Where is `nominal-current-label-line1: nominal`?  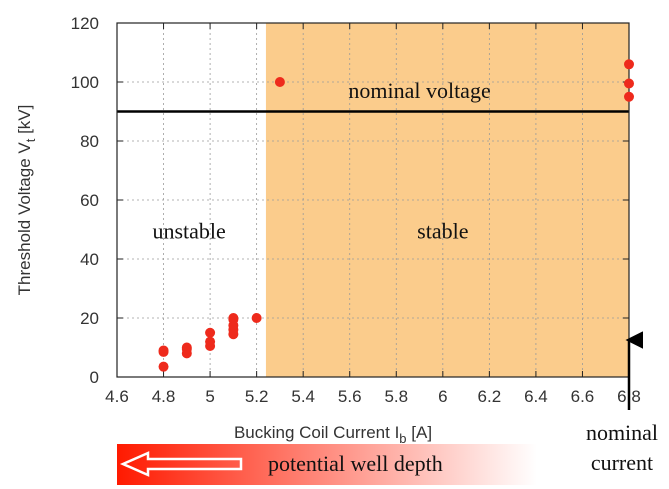
nominal-current-label-line1: nominal is located at coordinates (622, 432).